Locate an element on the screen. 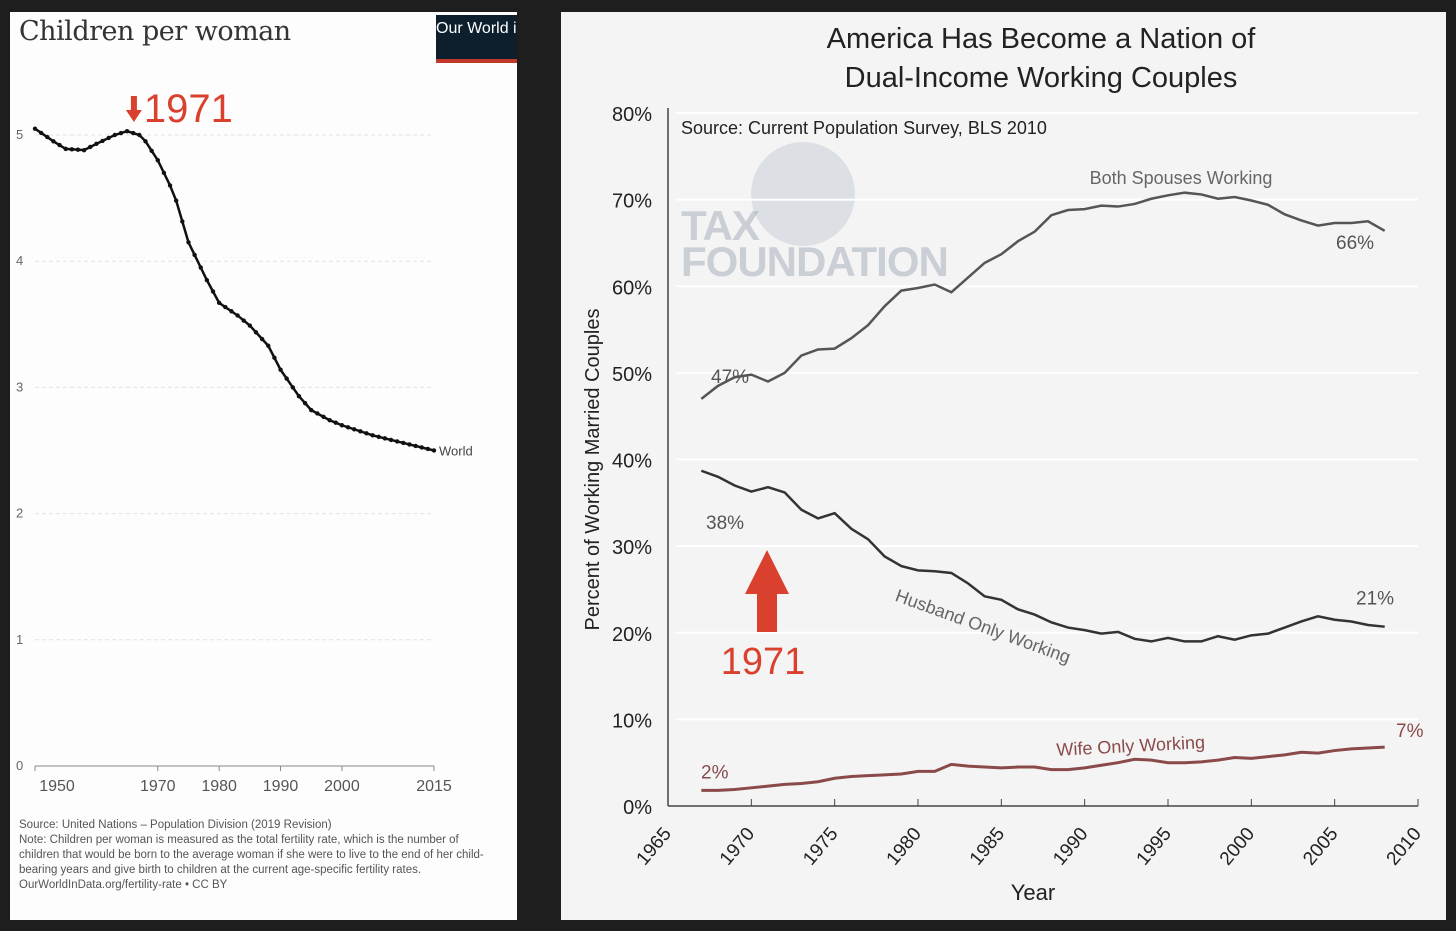  series-label-world: World is located at coordinates (456, 451).